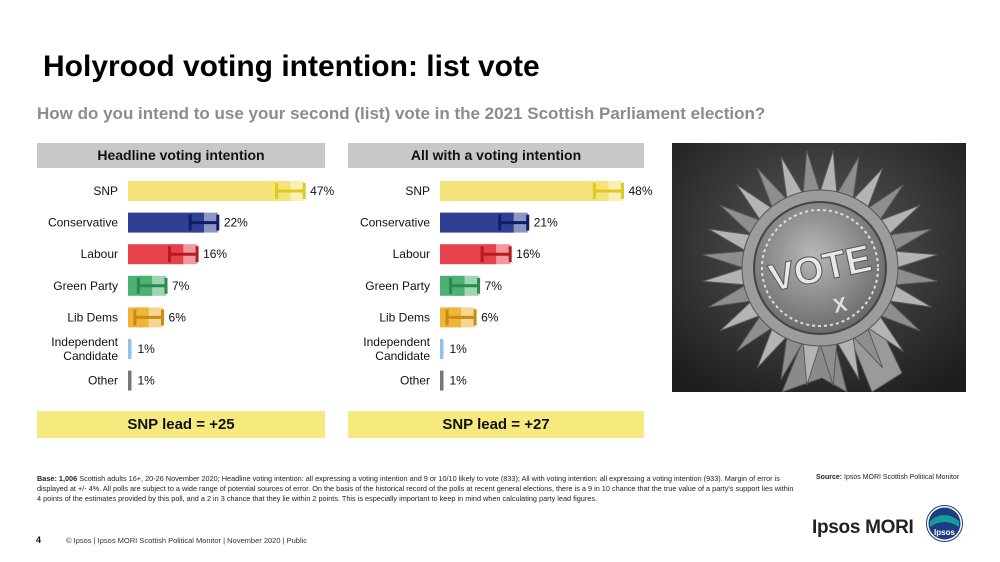 The image size is (1000, 562). What do you see at coordinates (236, 223) in the screenshot?
I see `value-label: 22%` at bounding box center [236, 223].